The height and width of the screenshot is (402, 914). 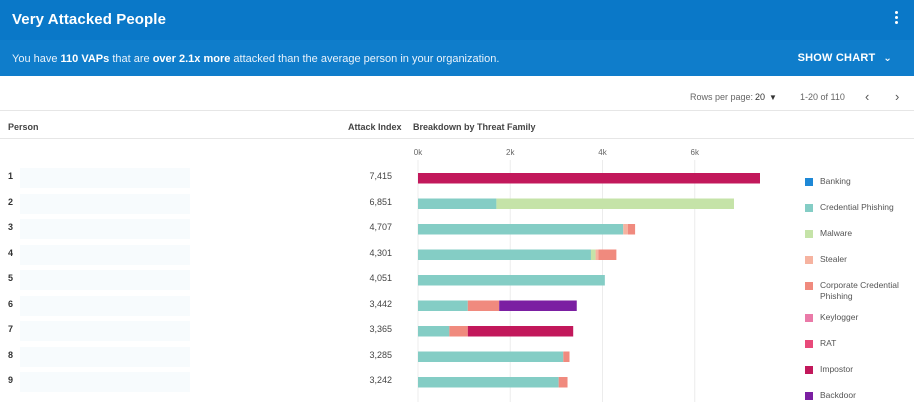 I want to click on row-rank: 8, so click(x=11, y=354).